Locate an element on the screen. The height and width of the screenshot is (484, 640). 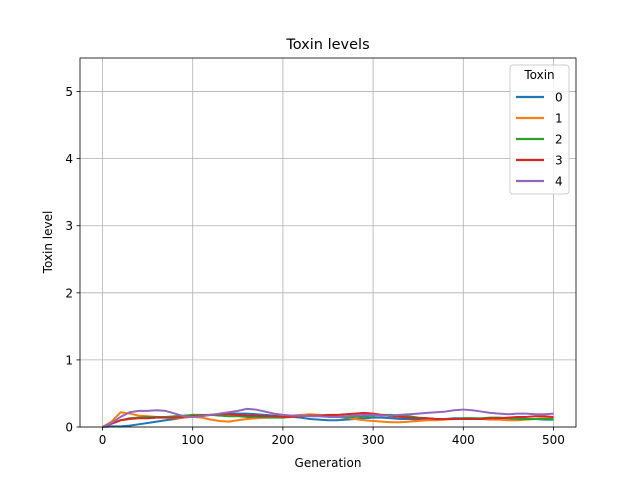
chart-title: Toxin levels is located at coordinates (327, 45).